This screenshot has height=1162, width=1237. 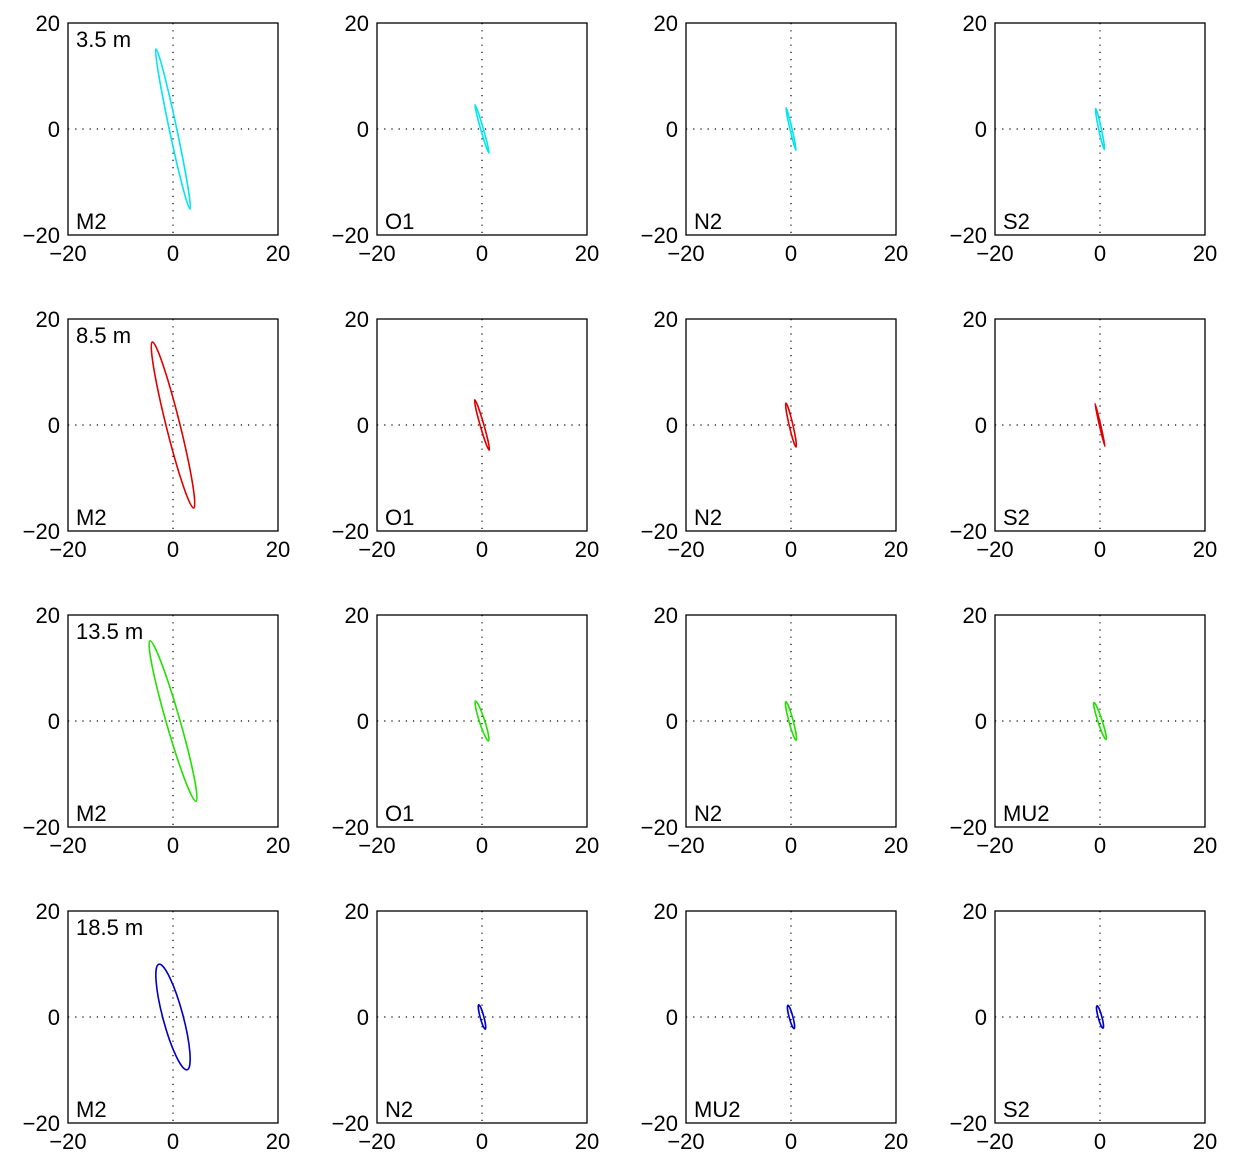 I want to click on current-ellipse-n2, so click(x=791, y=129).